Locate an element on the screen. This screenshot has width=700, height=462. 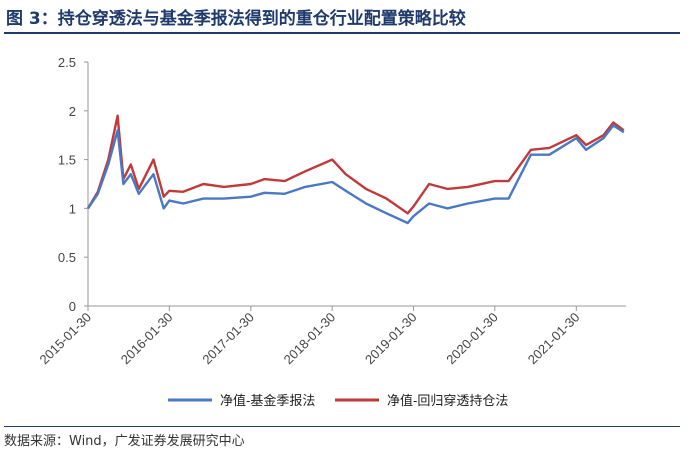
y-tick-label: 2 is located at coordinates (72, 111).